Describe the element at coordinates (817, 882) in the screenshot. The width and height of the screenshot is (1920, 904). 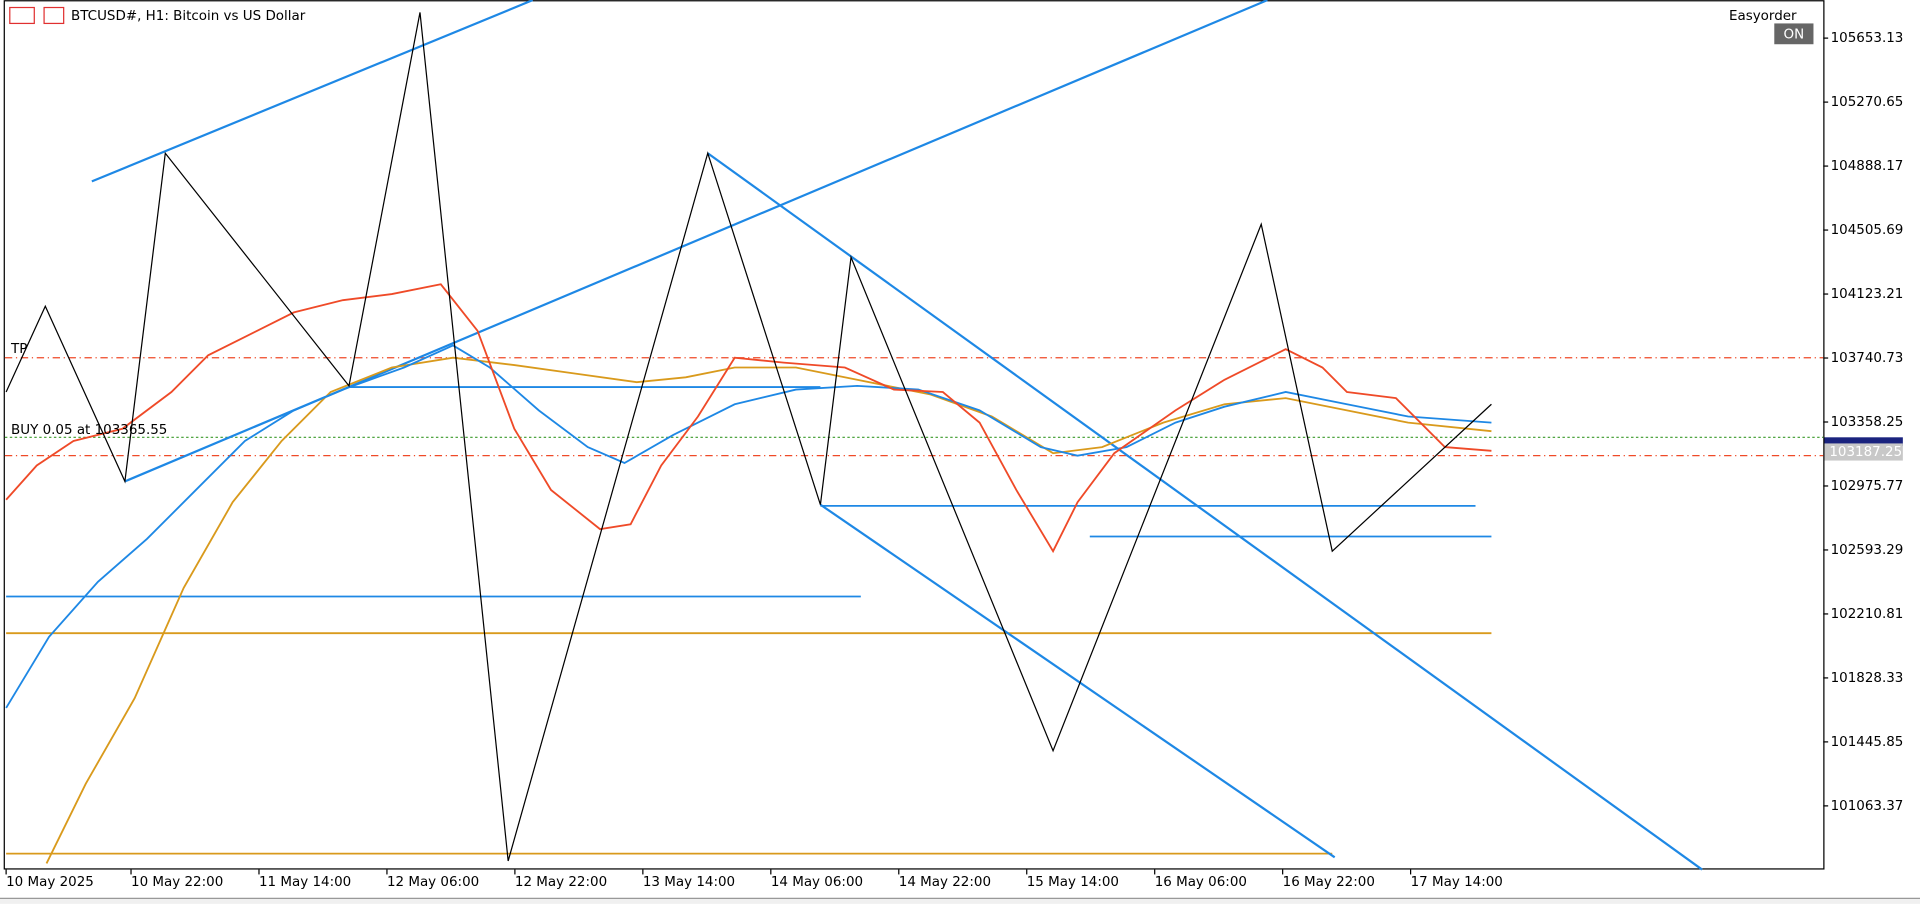
I see `time-label: 14 May 06:00` at that location.